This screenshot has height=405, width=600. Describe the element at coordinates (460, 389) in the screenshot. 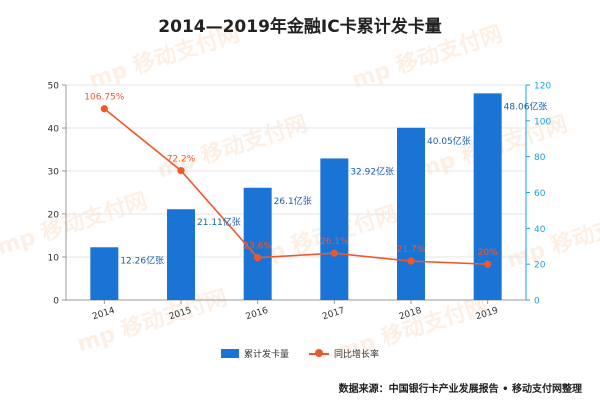

I see `source-note: 数据来源：中国银行卡产业发展报告 • 移动支付网整理` at that location.